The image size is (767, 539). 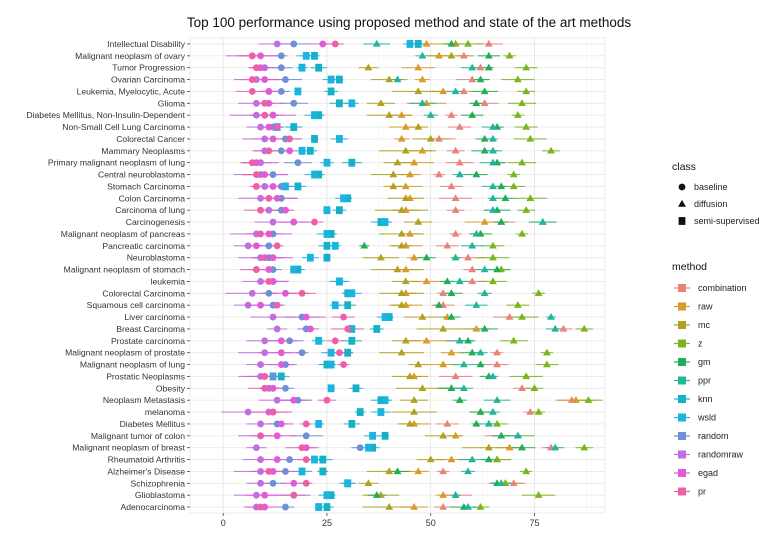 I want to click on legend-method-title: method, so click(x=689, y=267).